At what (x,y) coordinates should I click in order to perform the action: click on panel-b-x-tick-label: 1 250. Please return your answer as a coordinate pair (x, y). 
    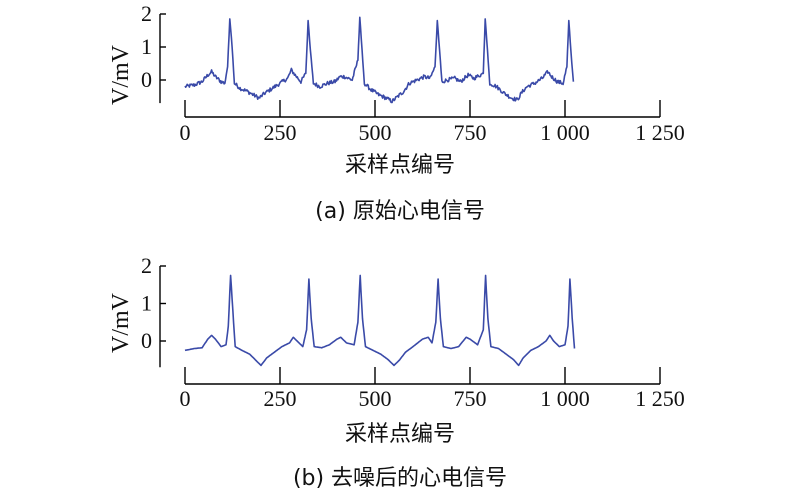
    Looking at the image, I should click on (660, 398).